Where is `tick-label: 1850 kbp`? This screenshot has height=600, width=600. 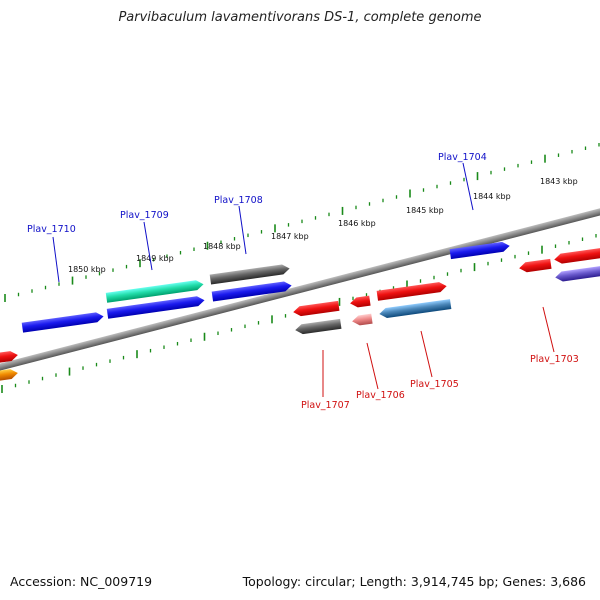 tick-label: 1850 kbp is located at coordinates (87, 269).